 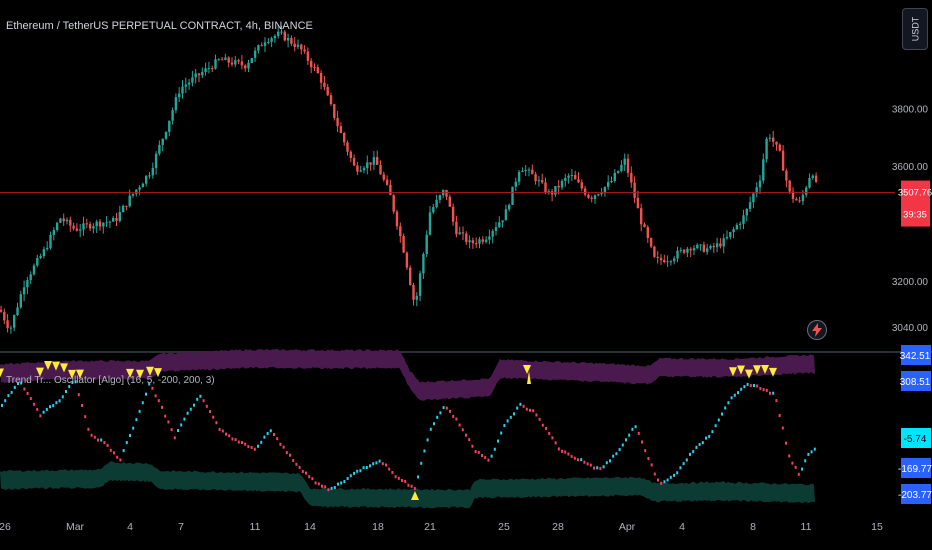 What do you see at coordinates (915, 382) in the screenshot?
I see `oscillator-value-label: 308.51` at bounding box center [915, 382].